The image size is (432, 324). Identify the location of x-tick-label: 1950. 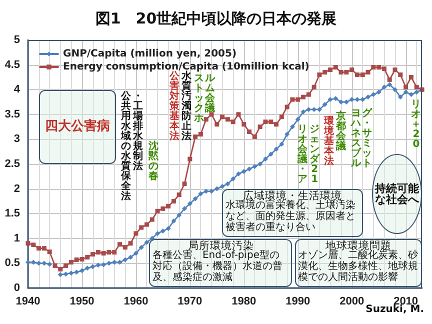
(82, 302).